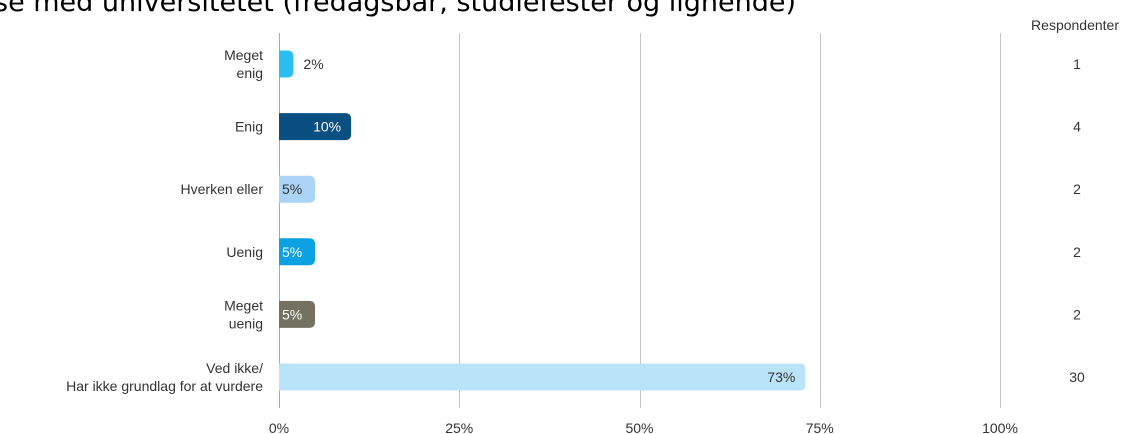 This screenshot has width=1136, height=434. Describe the element at coordinates (820, 427) in the screenshot. I see `x-tick-label: 75%` at that location.